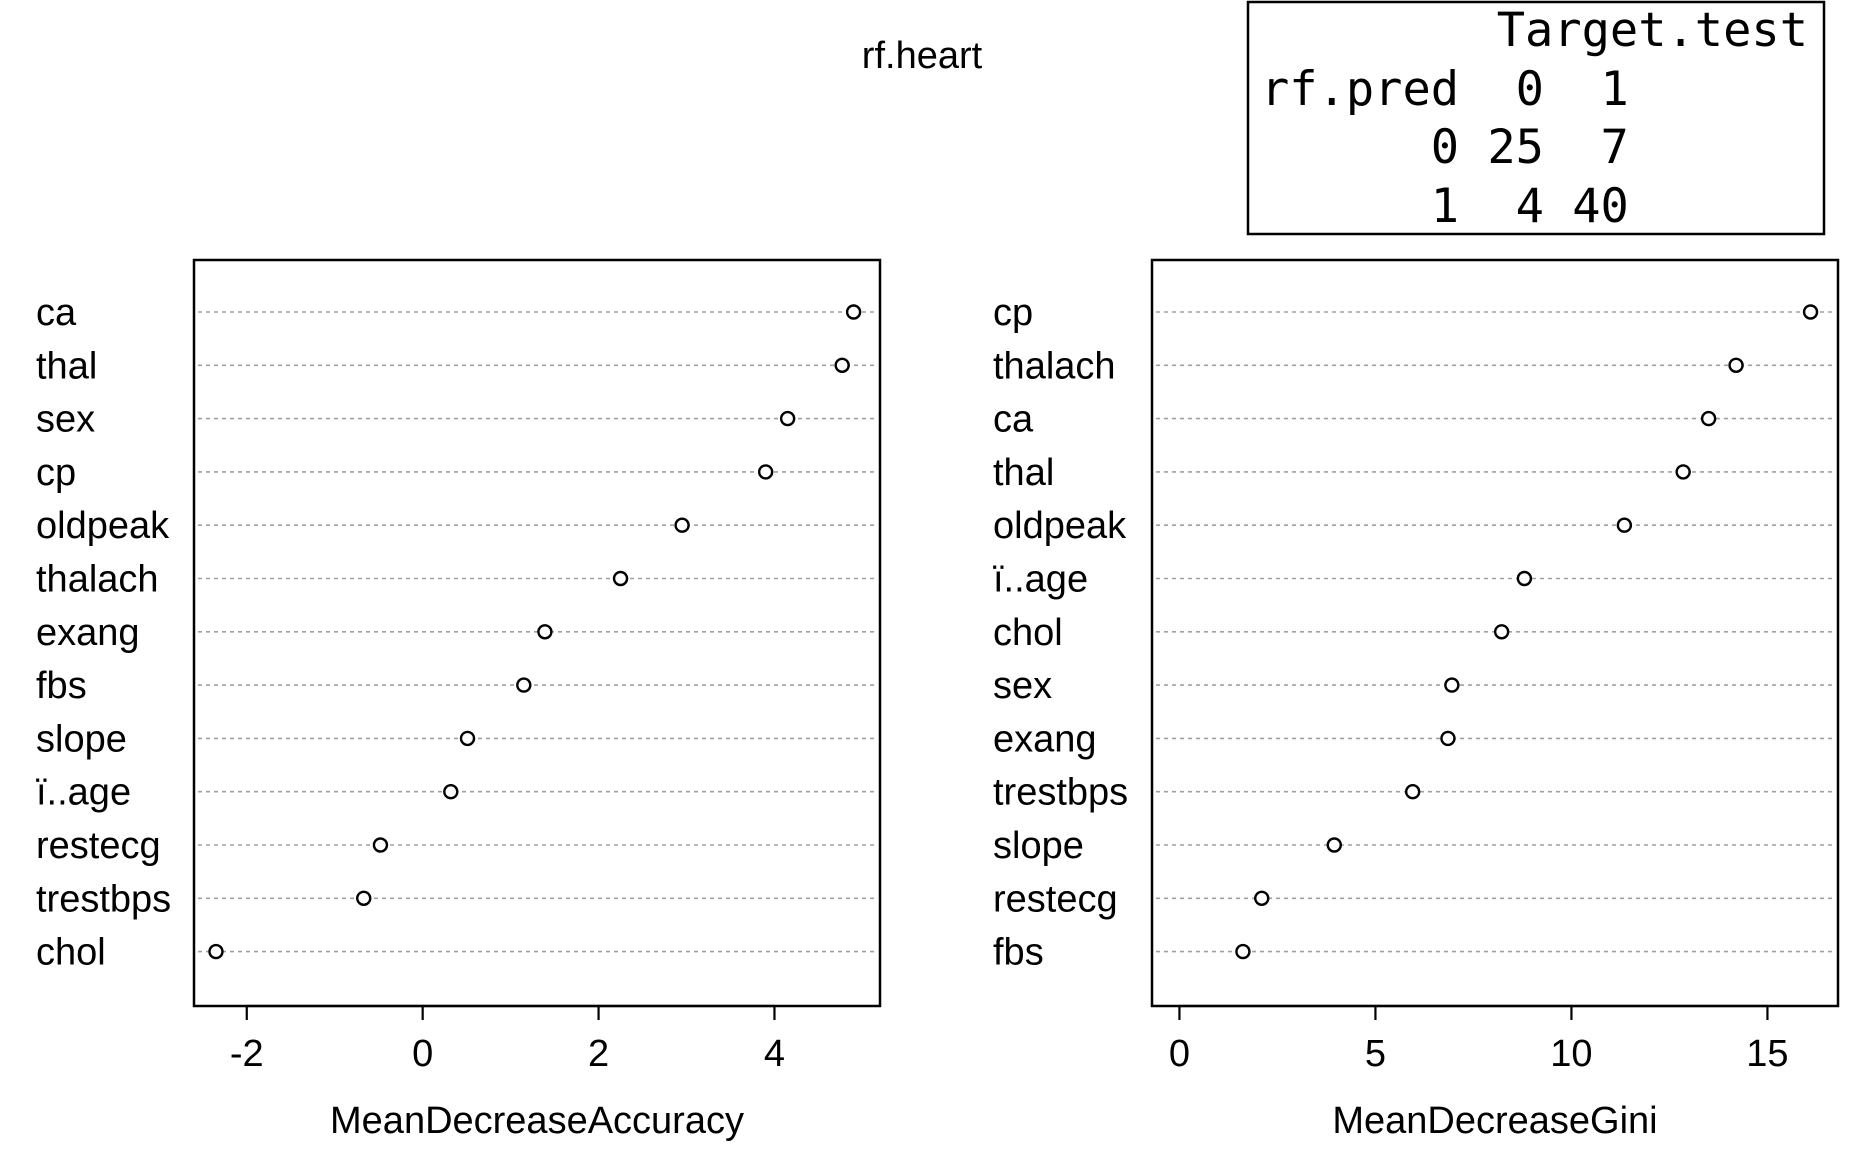  I want to click on x-tick-label: -2, so click(247, 1054).